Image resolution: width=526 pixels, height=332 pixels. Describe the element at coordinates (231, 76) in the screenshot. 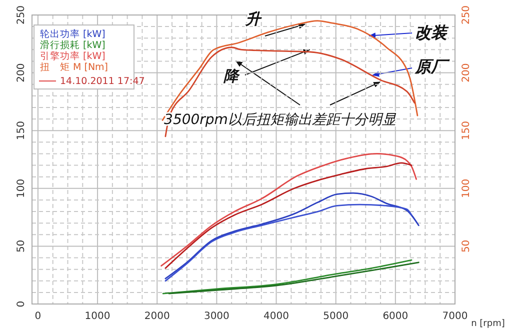

I see `annotation: 降` at that location.